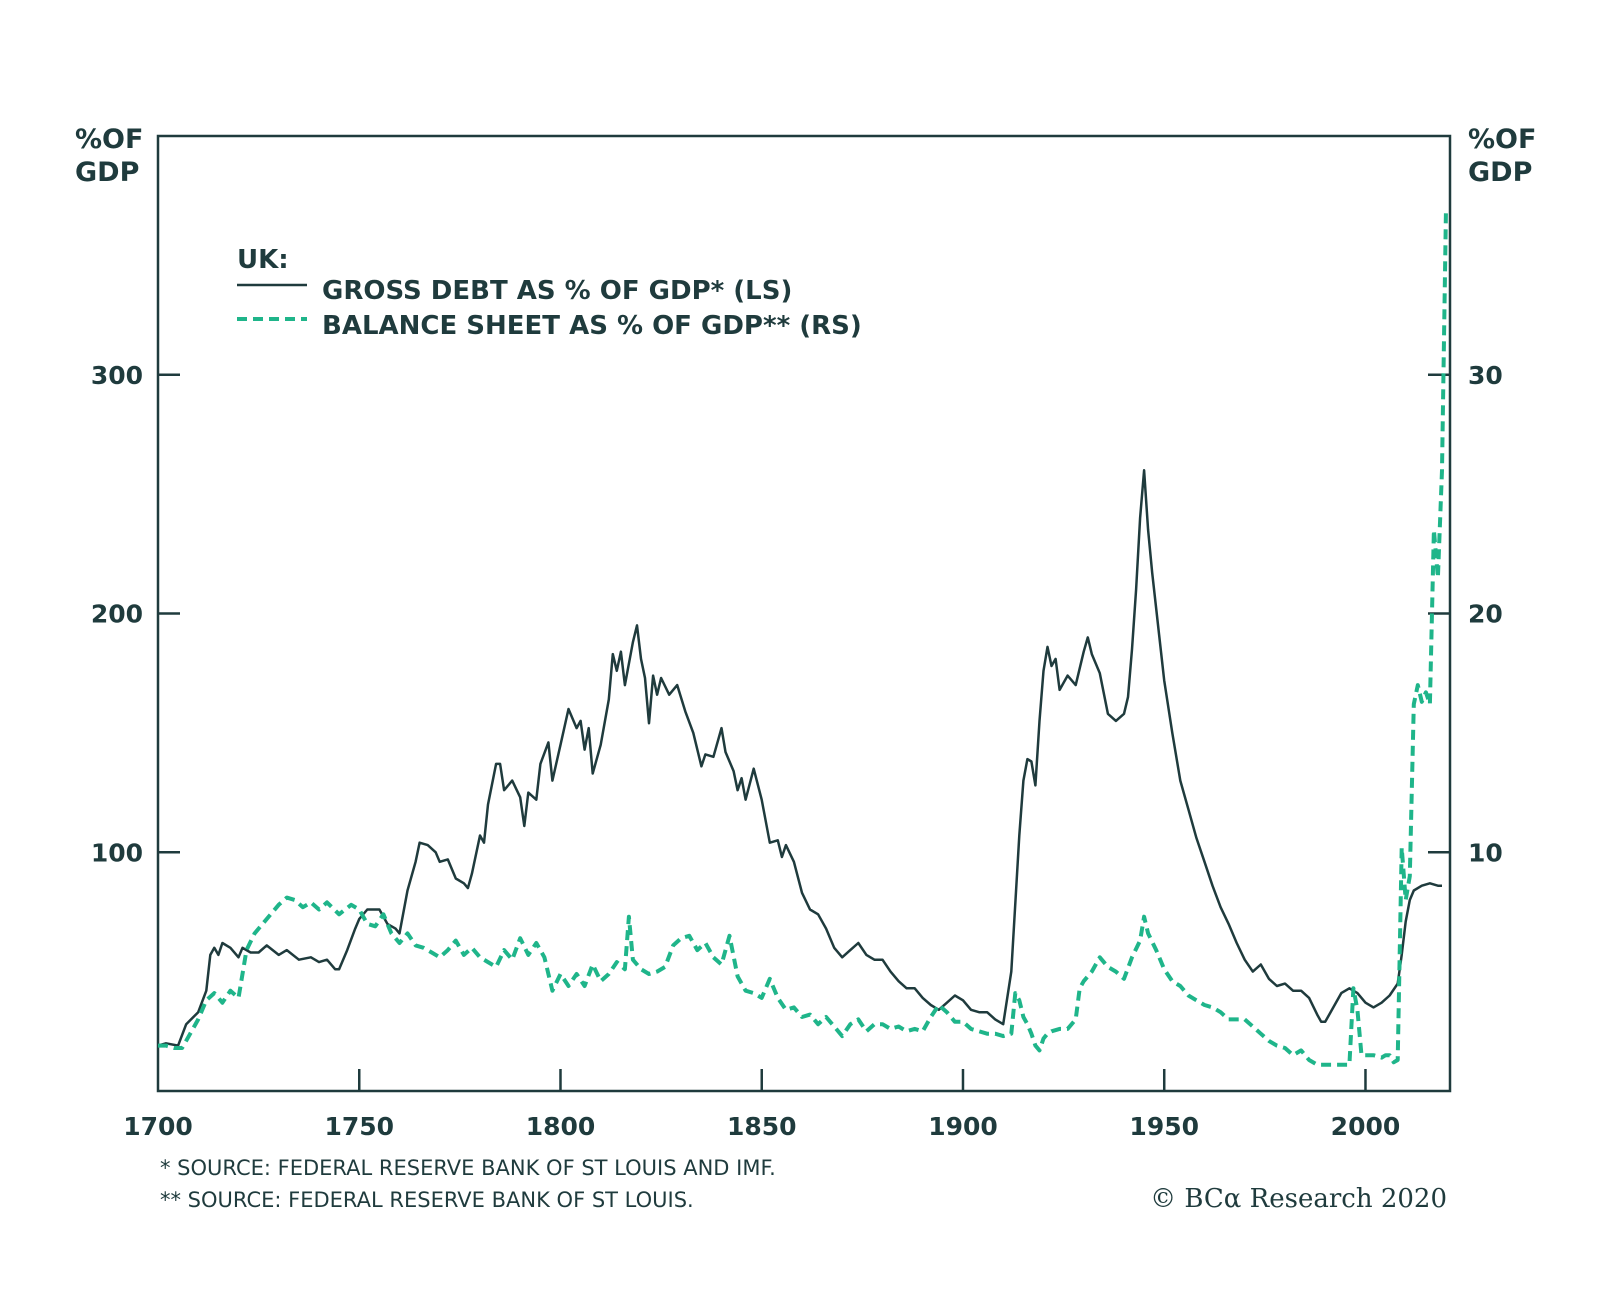 Image resolution: width=1600 pixels, height=1312 pixels. What do you see at coordinates (1485, 614) in the screenshot?
I see `right-y-tick-label: 20` at bounding box center [1485, 614].